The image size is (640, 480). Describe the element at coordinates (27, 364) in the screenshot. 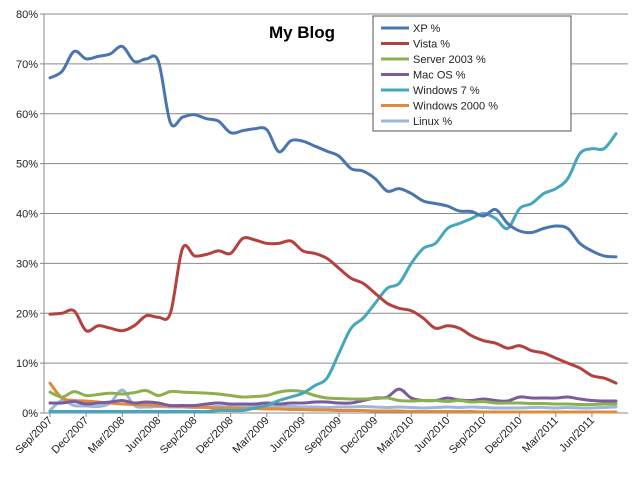

I see `y-tick-label: 10%` at that location.